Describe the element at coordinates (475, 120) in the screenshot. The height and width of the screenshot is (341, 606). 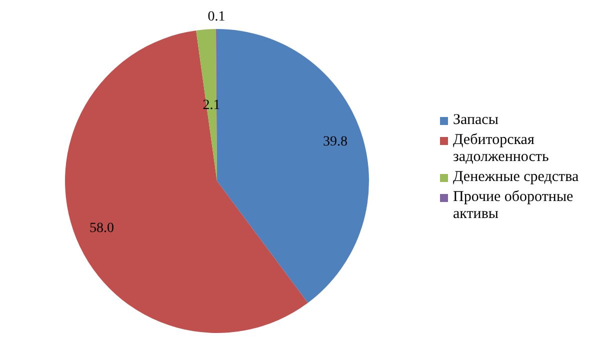
I see `legend-label: Запасы` at that location.